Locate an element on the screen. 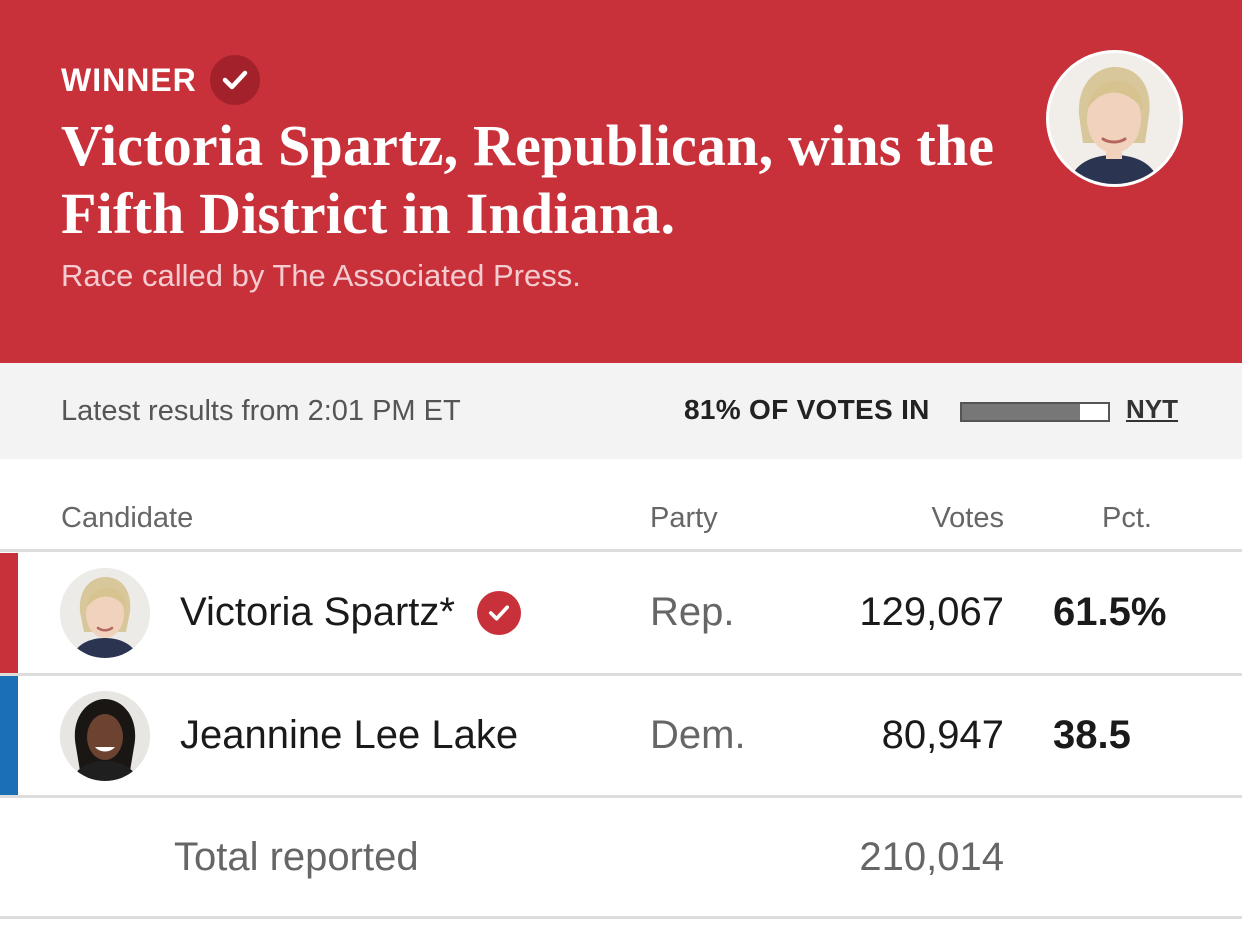 The width and height of the screenshot is (1242, 925). candidate-name-cell: Victoria Spartz* is located at coordinates (350, 612).